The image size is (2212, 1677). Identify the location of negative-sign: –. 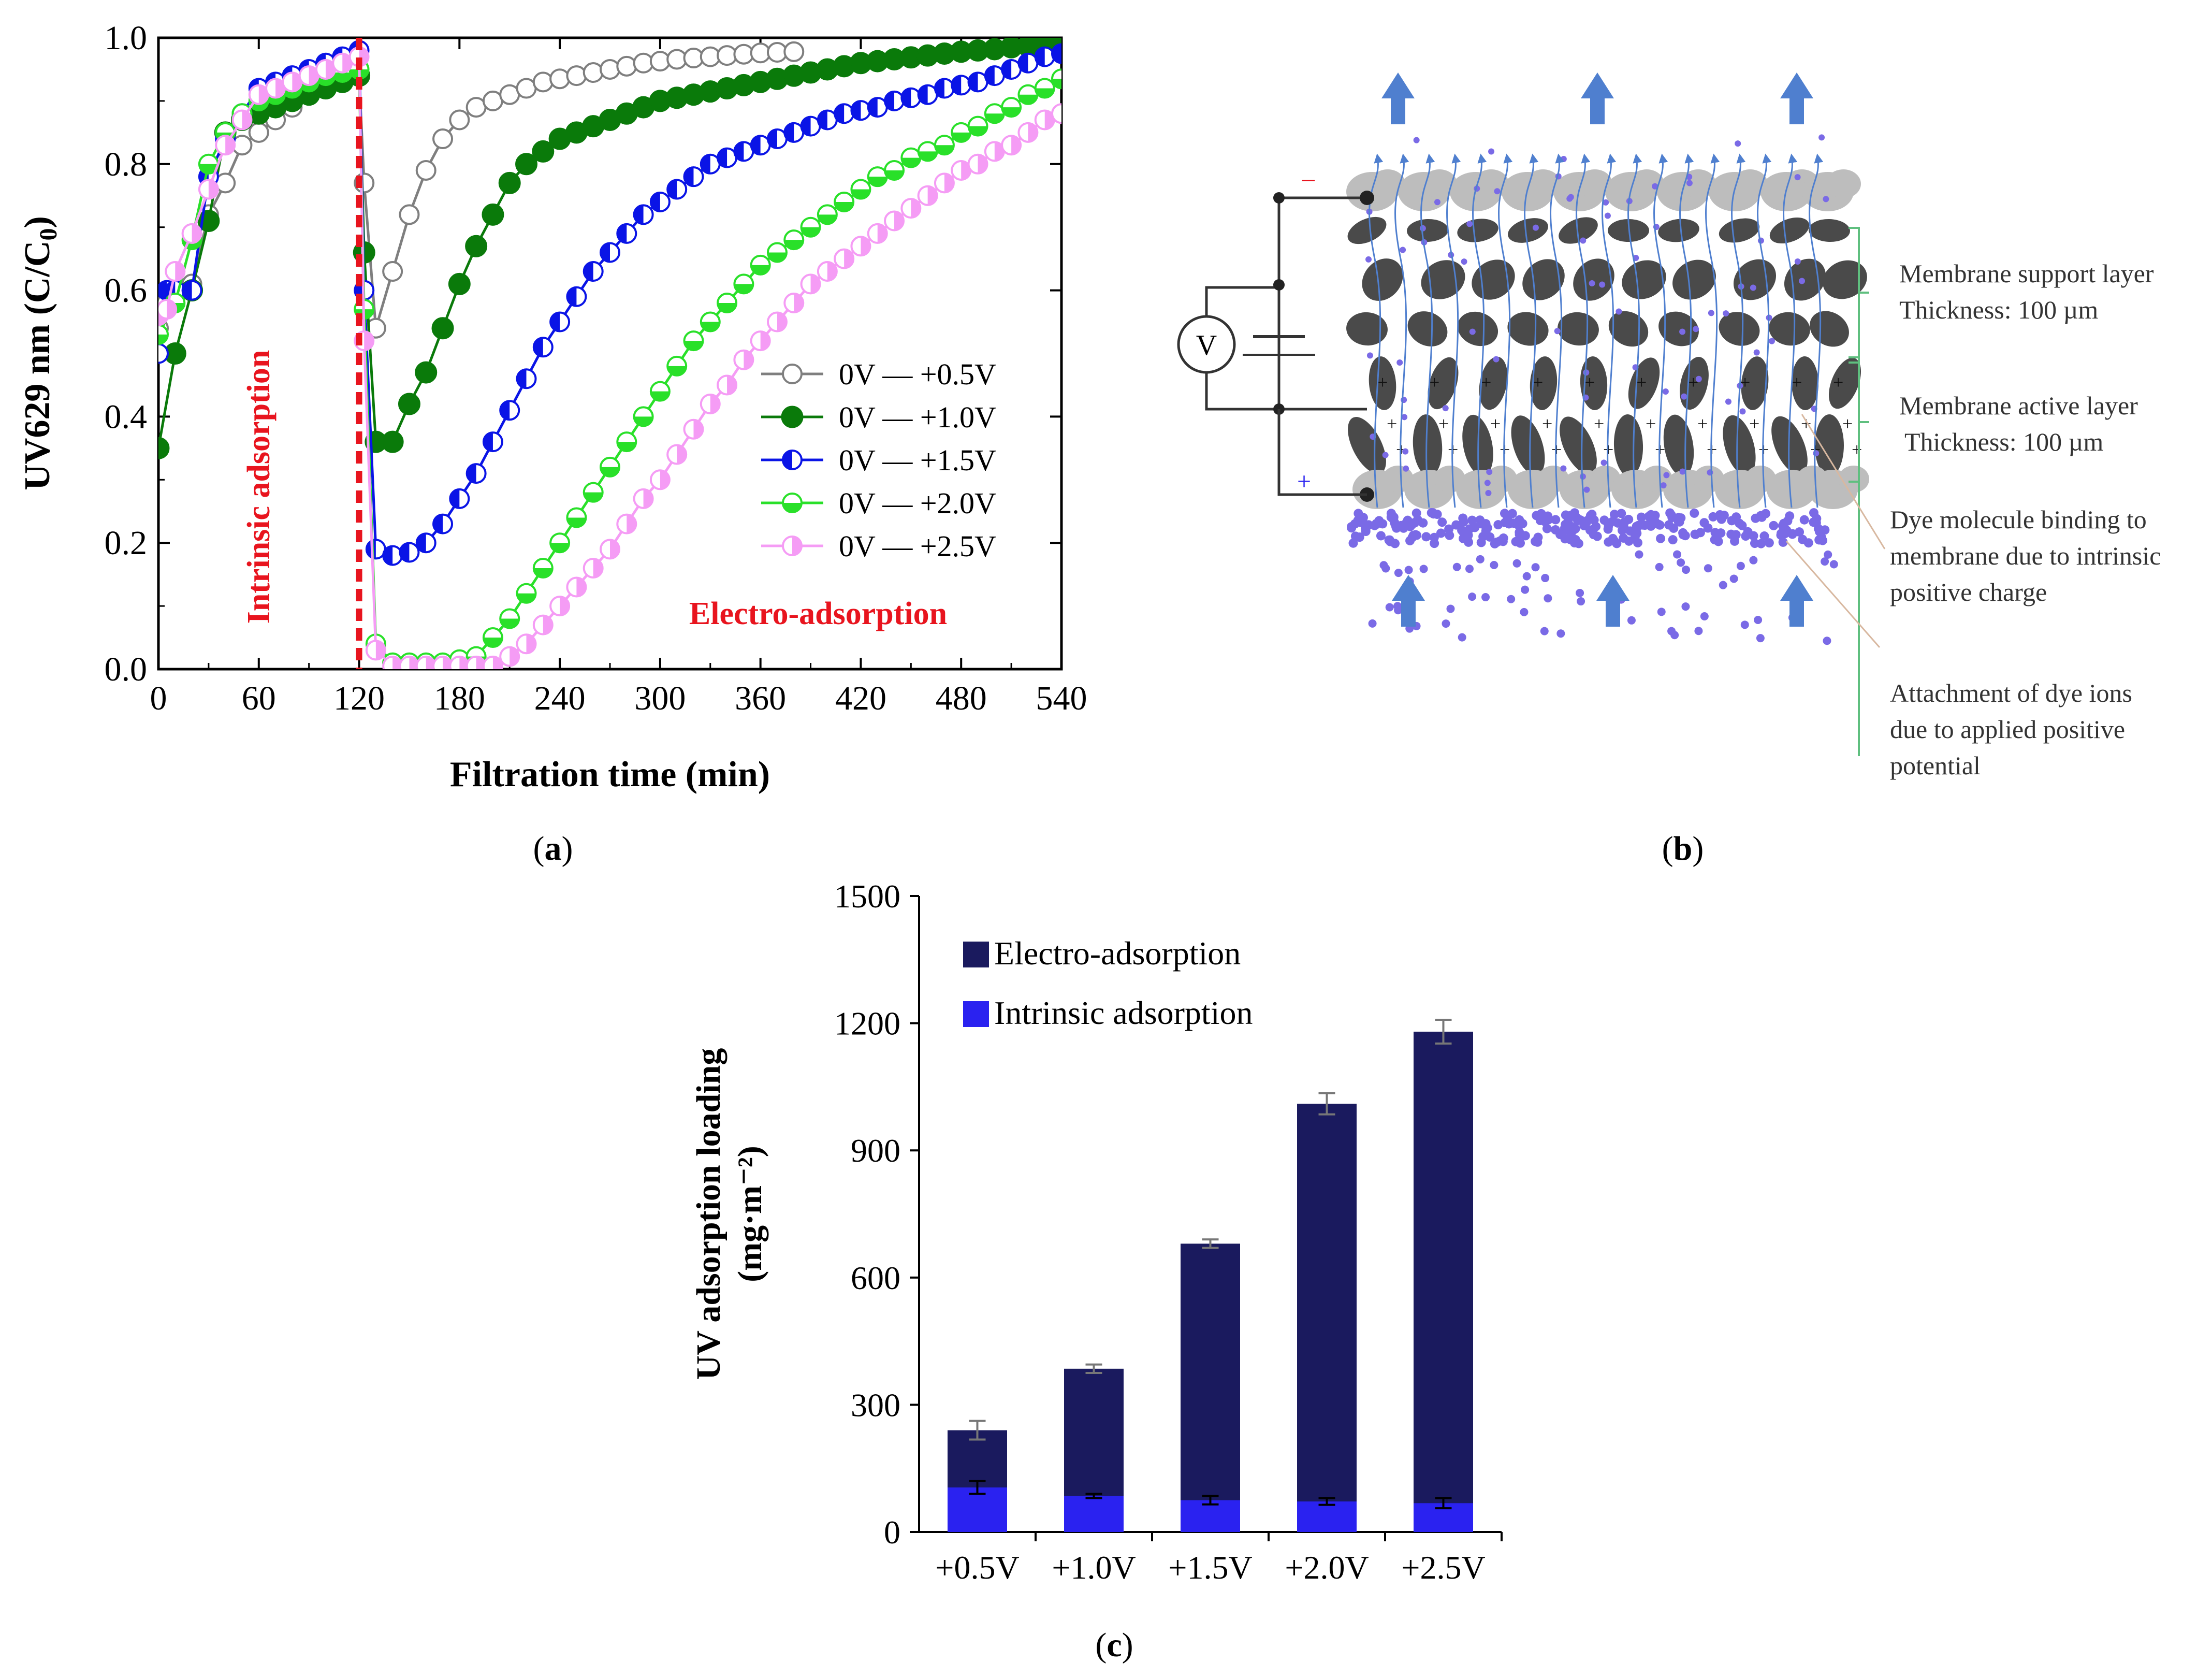
(1308, 179).